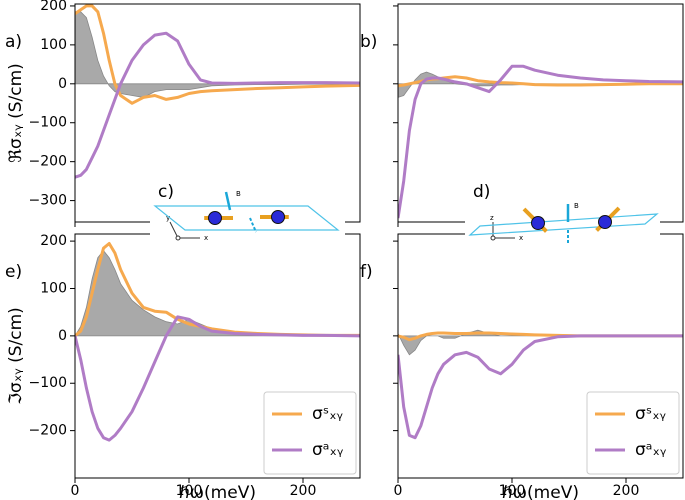 The height and width of the screenshot is (500, 685). What do you see at coordinates (168, 218) in the screenshot?
I see `axis-name: y` at bounding box center [168, 218].